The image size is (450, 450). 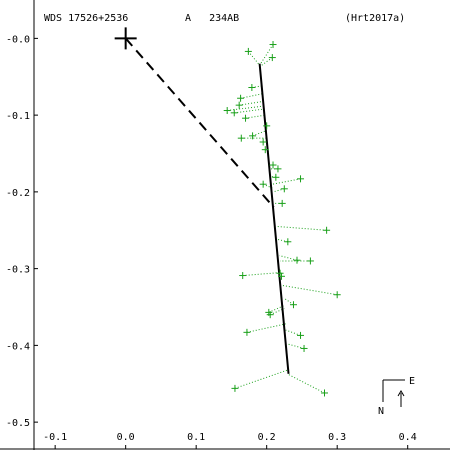 What do you see at coordinates (381, 411) in the screenshot?
I see `compass-north-label: N` at bounding box center [381, 411].